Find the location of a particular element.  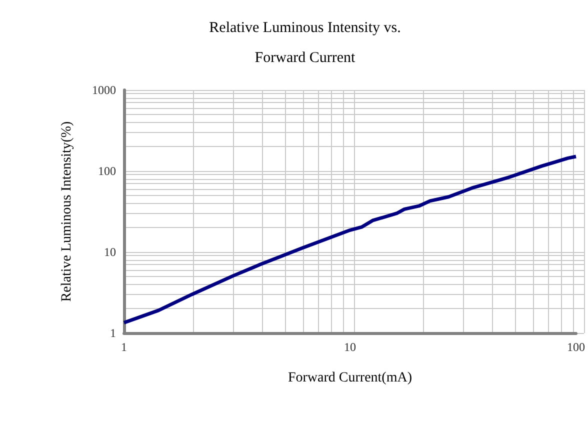

x-axis-title: Forward Current(mA) is located at coordinates (350, 378).